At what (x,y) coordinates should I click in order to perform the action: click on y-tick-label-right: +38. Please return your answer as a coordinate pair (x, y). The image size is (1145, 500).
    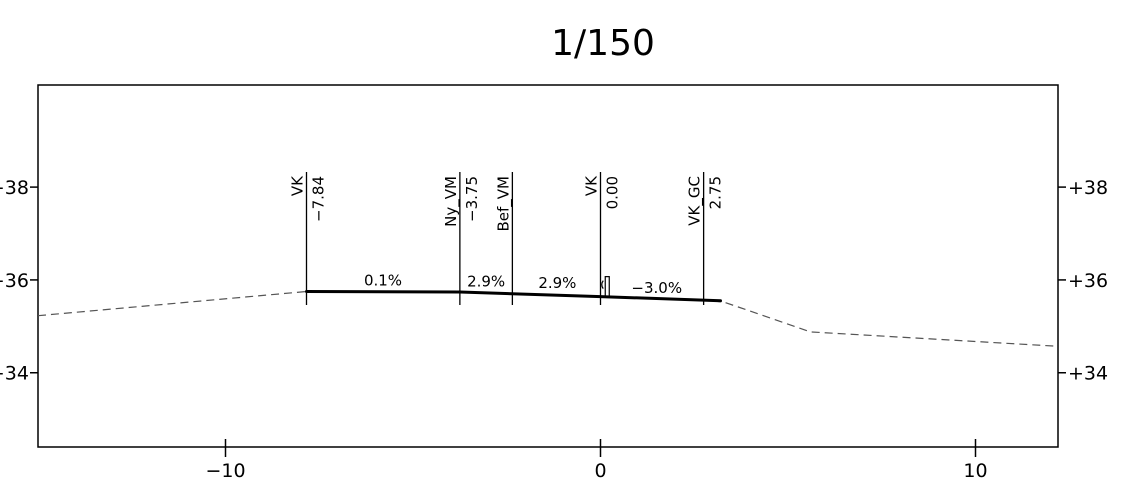
    Looking at the image, I should click on (1088, 188).